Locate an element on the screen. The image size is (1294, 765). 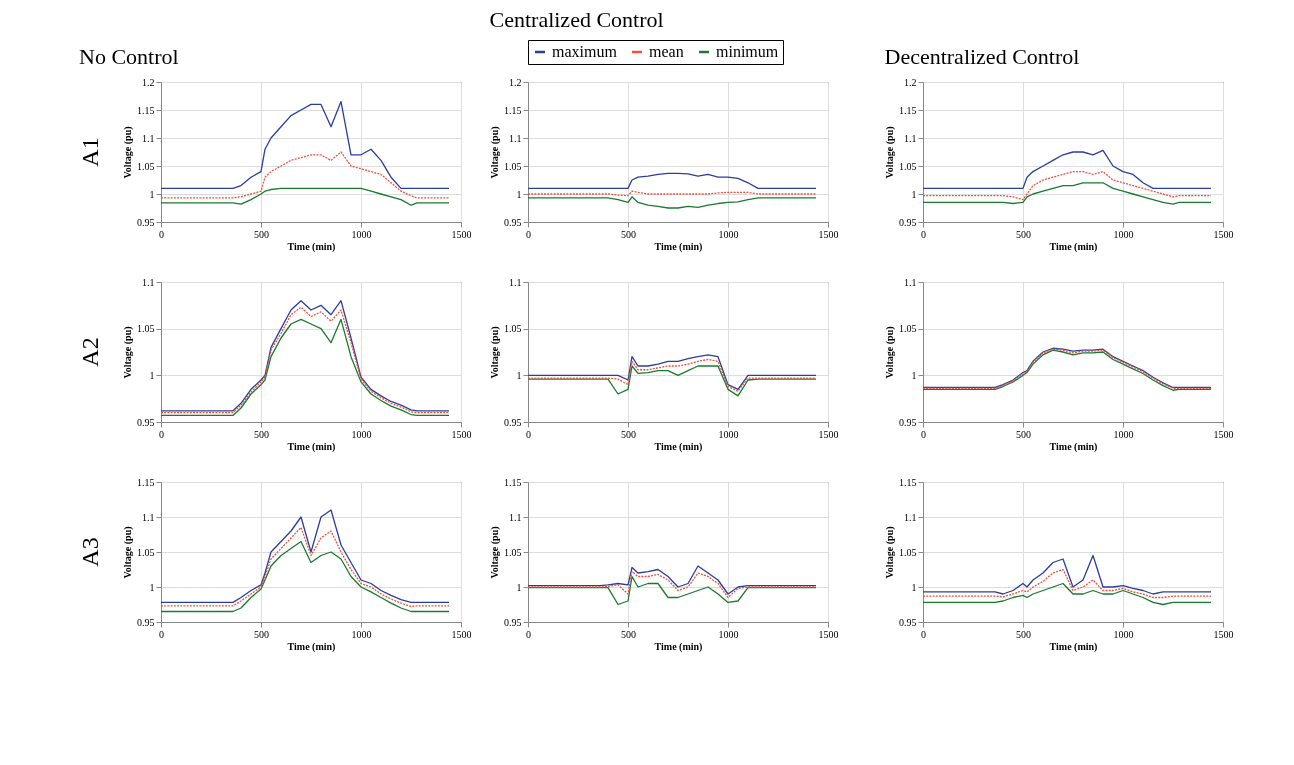
legend-label: maximum is located at coordinates (585, 51).